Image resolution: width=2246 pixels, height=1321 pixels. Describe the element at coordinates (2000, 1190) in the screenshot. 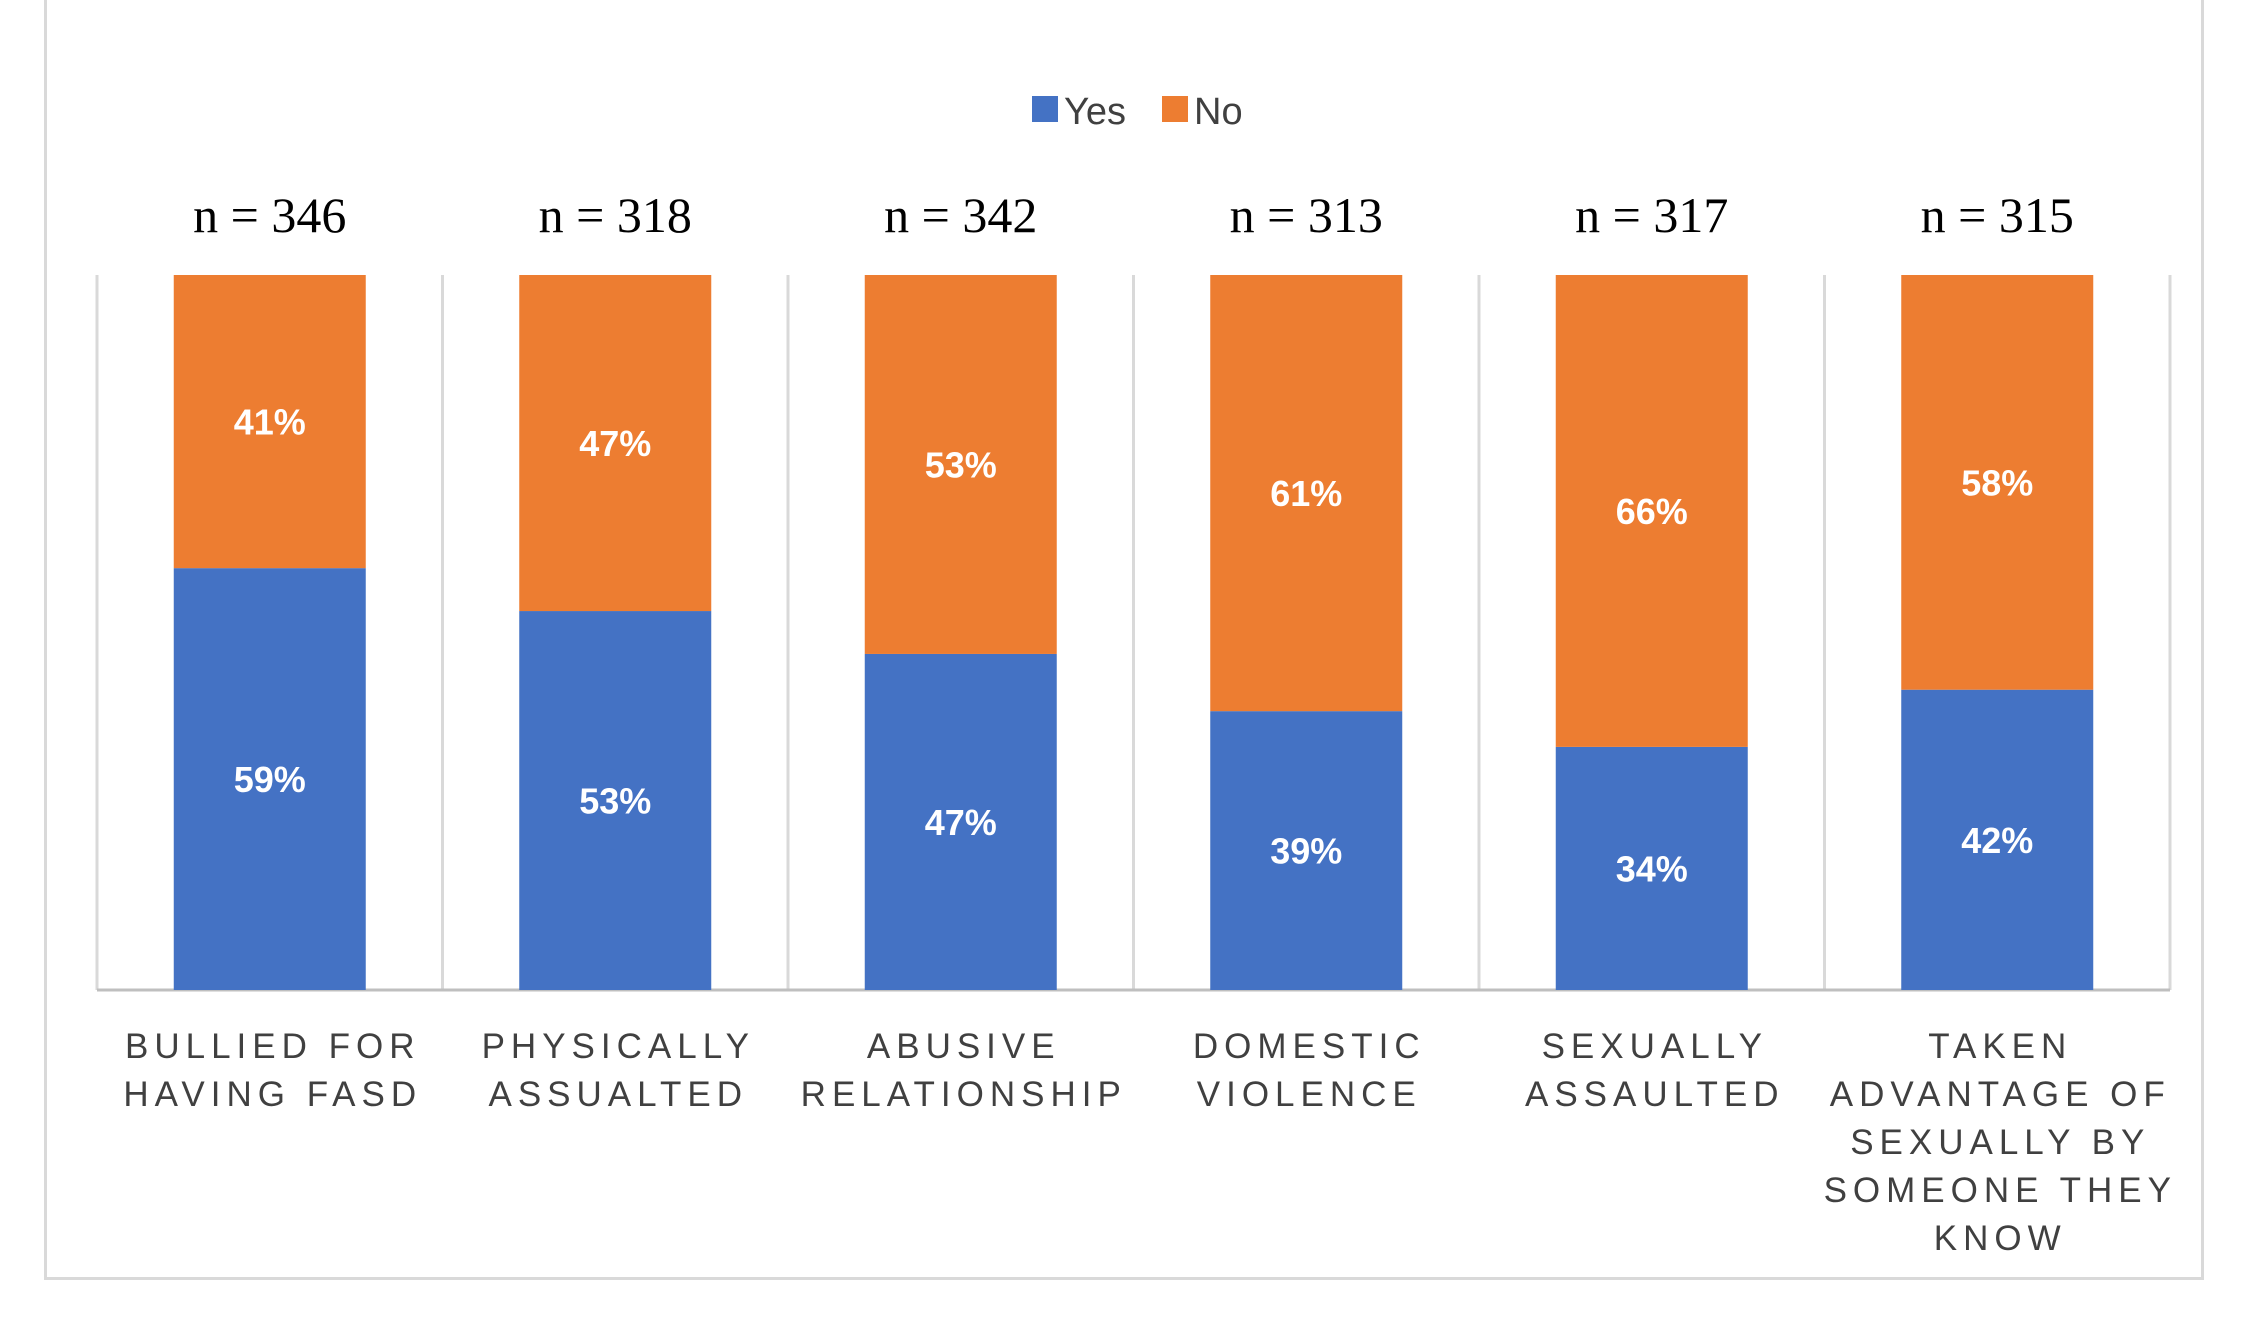

I see `category-label: SOMEONE THEY` at that location.